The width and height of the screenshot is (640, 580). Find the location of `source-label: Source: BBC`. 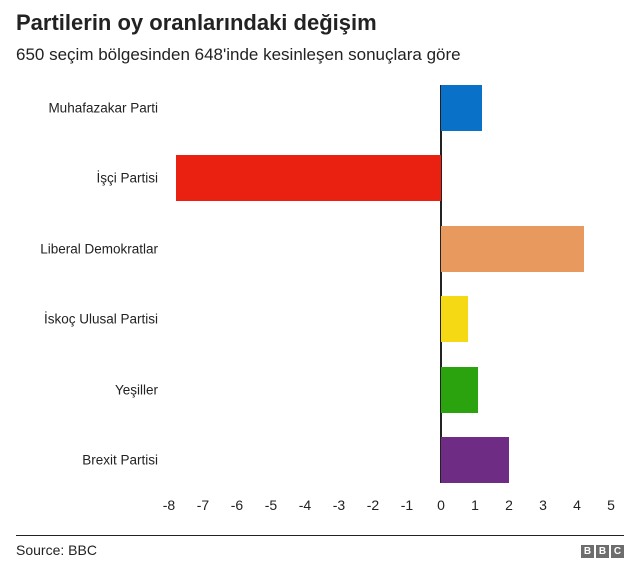

source-label: Source: BBC is located at coordinates (56, 550).